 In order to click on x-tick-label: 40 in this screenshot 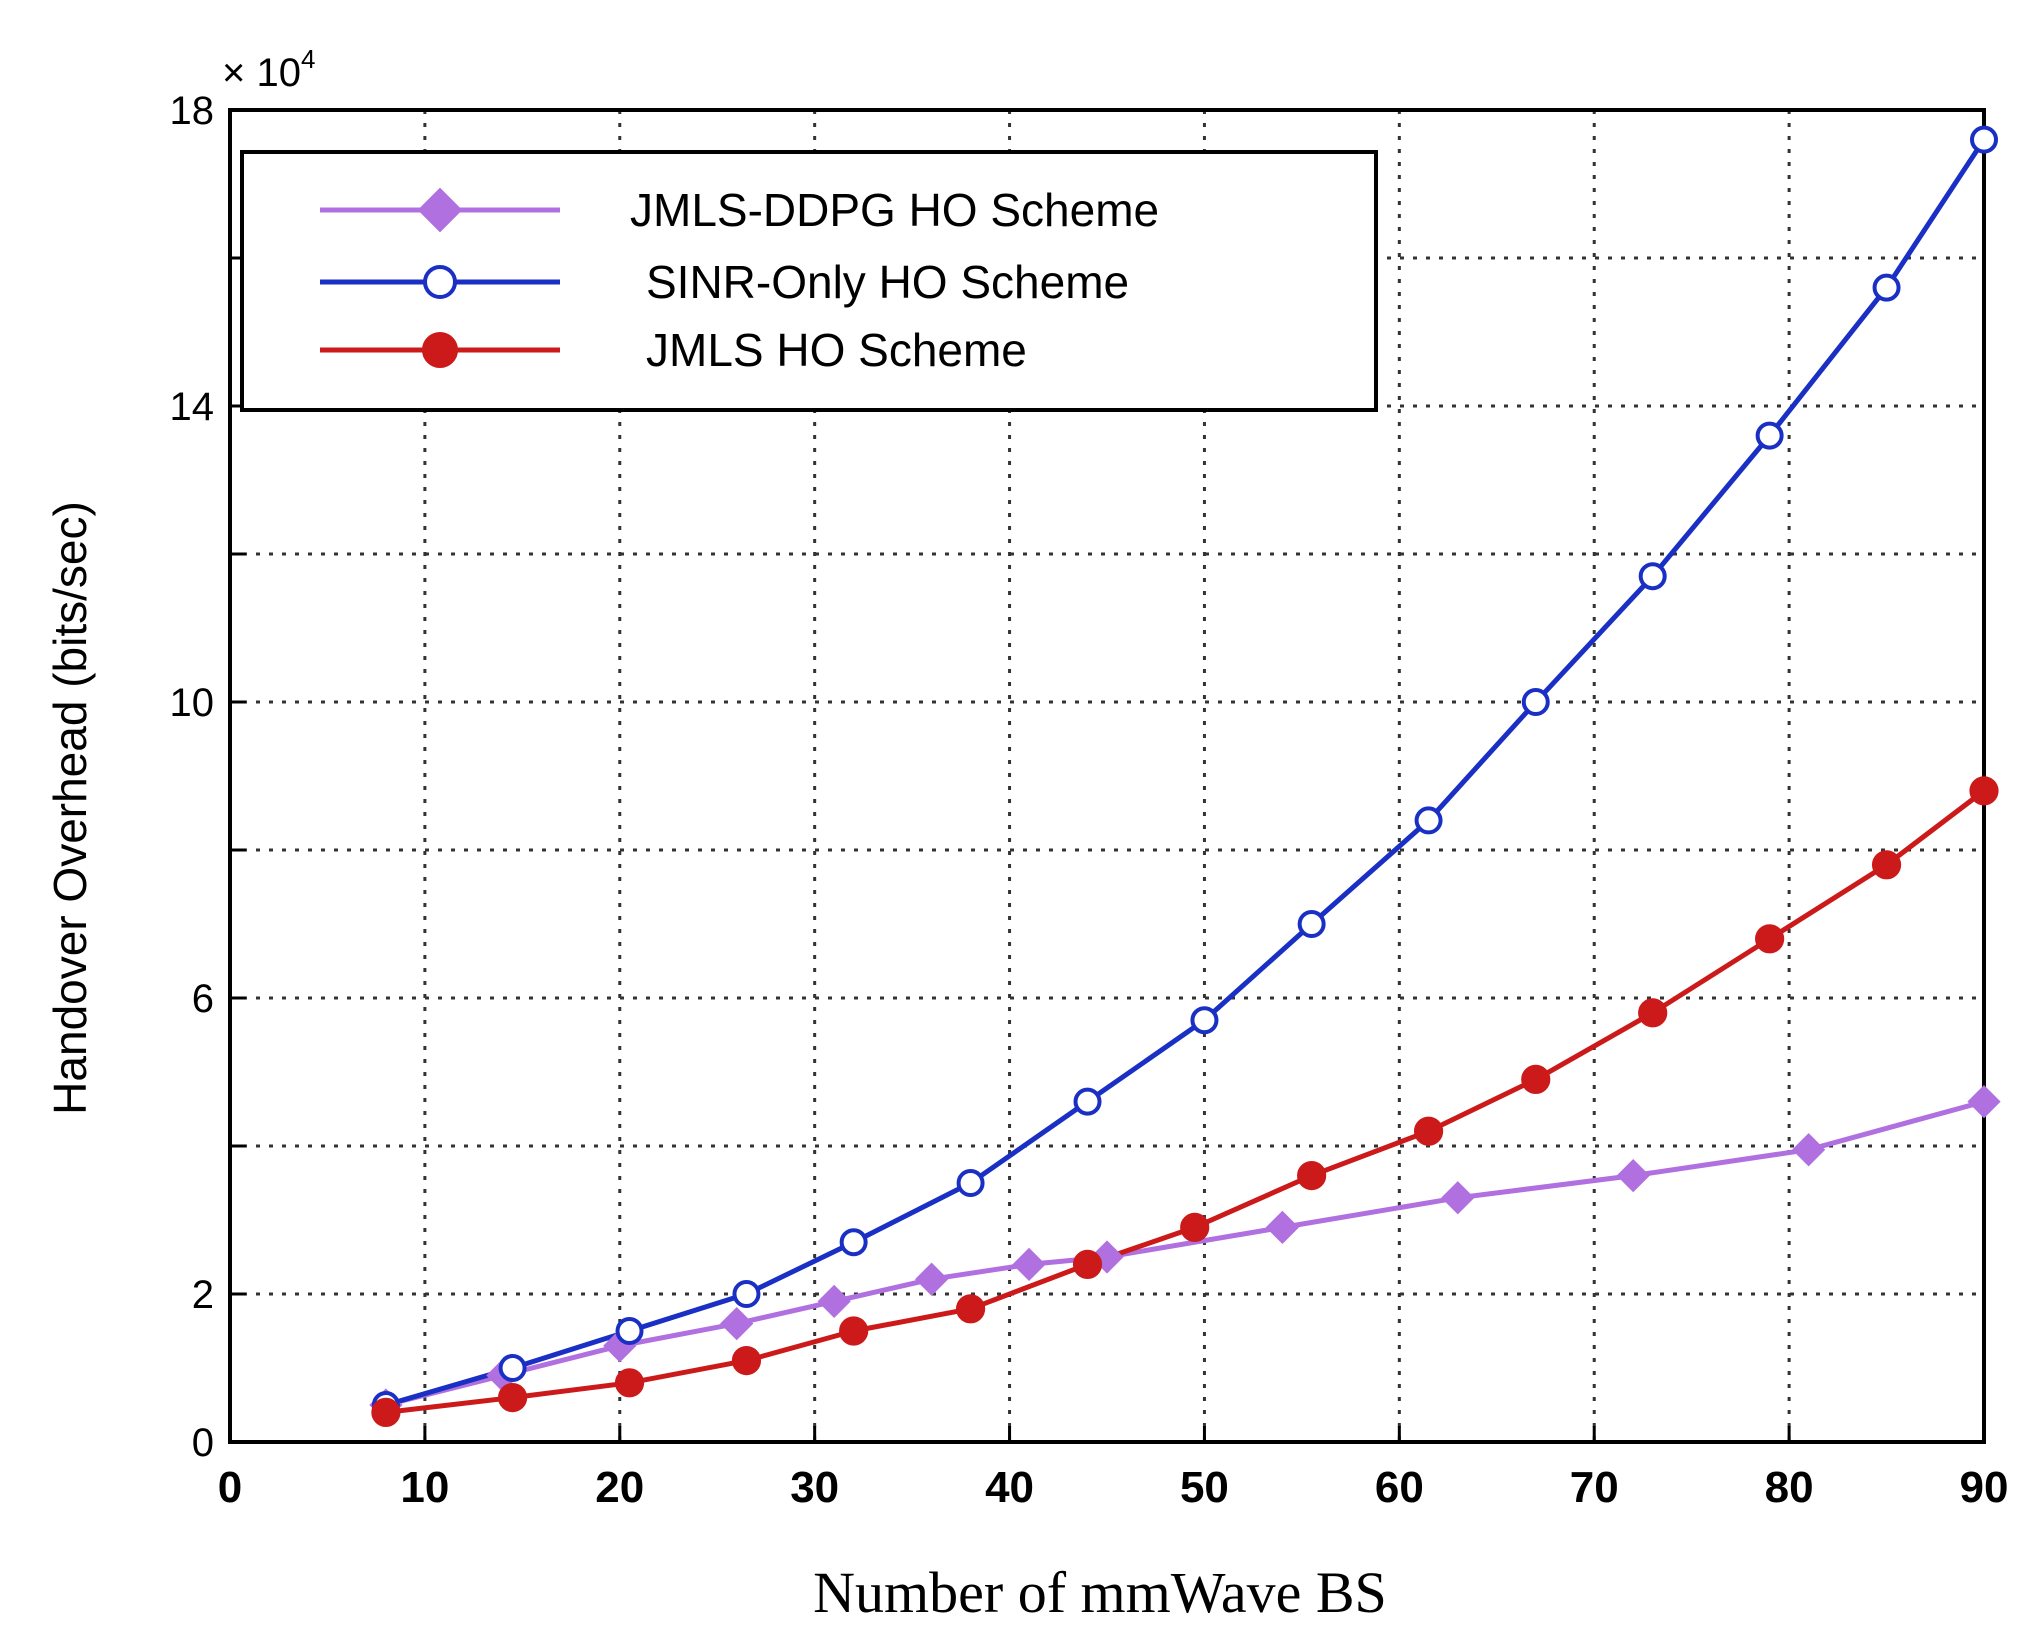, I will do `click(1009, 1487)`.